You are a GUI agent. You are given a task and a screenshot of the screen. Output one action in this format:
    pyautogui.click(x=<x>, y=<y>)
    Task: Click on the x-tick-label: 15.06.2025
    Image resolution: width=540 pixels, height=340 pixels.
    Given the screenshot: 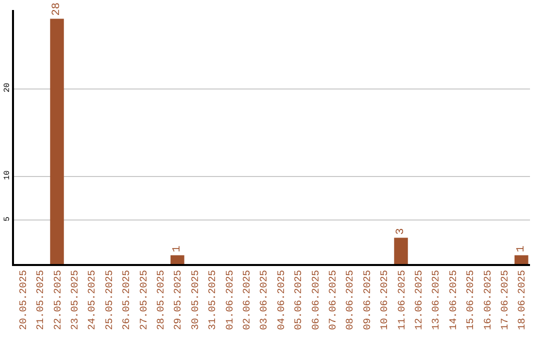 What is the action you would take?
    pyautogui.click(x=472, y=300)
    